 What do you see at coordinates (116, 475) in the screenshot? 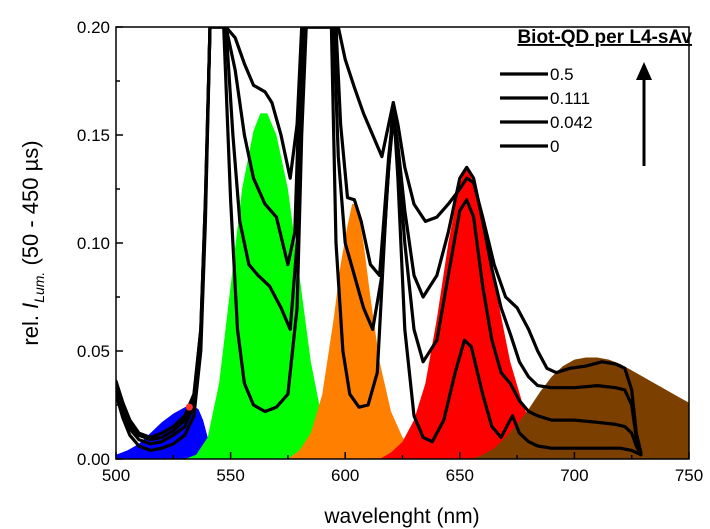
I see `x-tick-label: 500` at bounding box center [116, 475].